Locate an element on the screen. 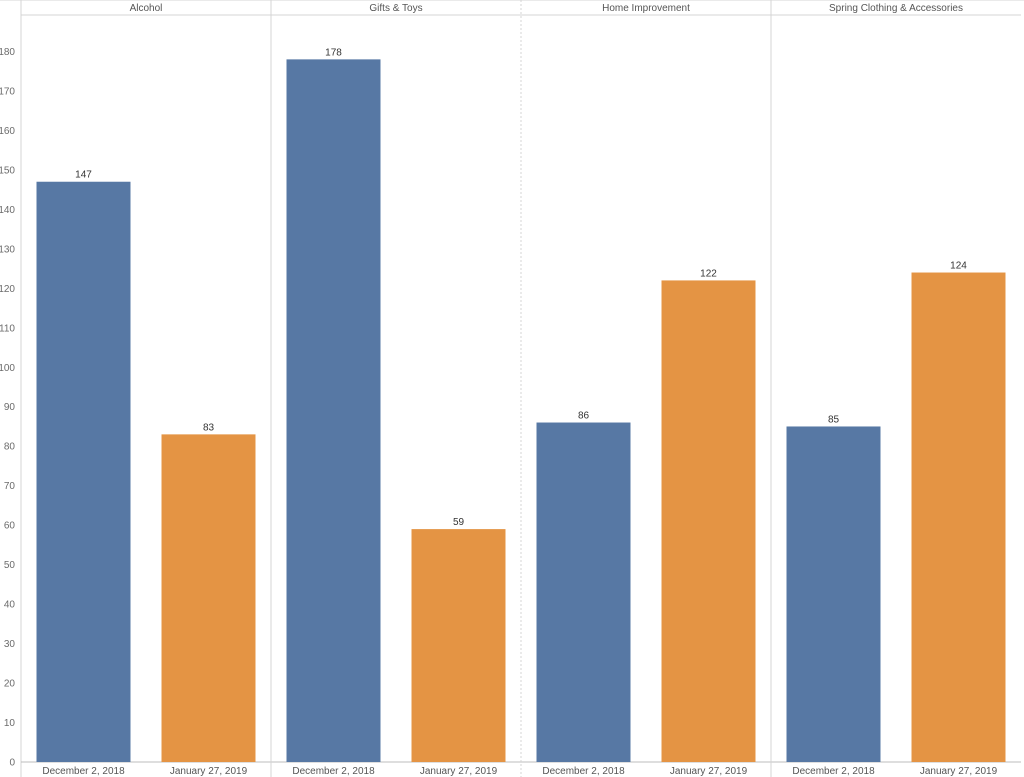  panel-title: Home Improvement is located at coordinates (646, 8).